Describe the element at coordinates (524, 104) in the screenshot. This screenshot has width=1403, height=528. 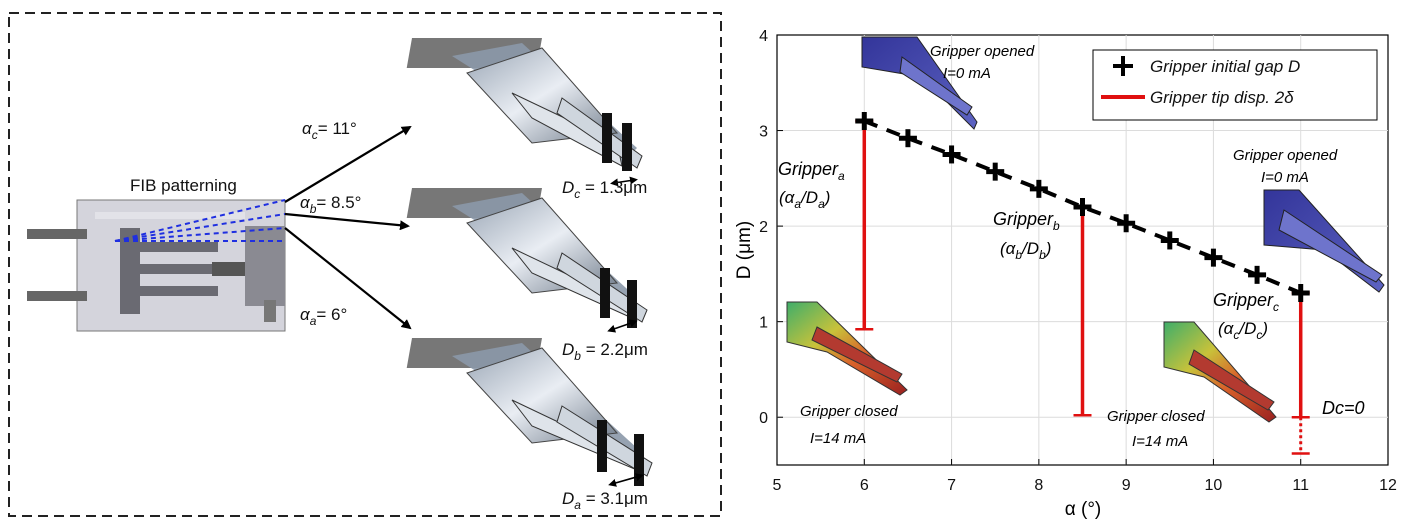
I see `gripper-render-c` at that location.